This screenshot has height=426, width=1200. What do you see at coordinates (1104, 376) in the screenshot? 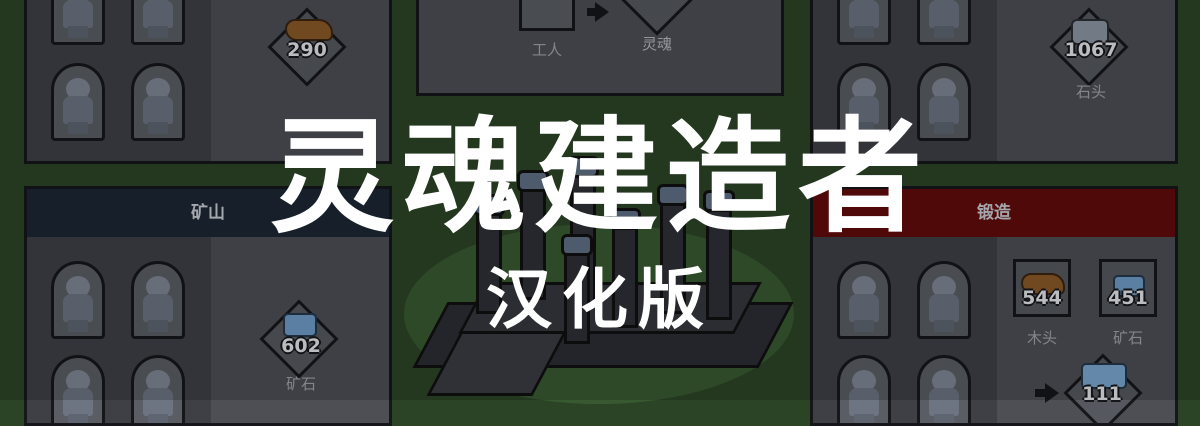
I see `ingot-icon` at bounding box center [1104, 376].